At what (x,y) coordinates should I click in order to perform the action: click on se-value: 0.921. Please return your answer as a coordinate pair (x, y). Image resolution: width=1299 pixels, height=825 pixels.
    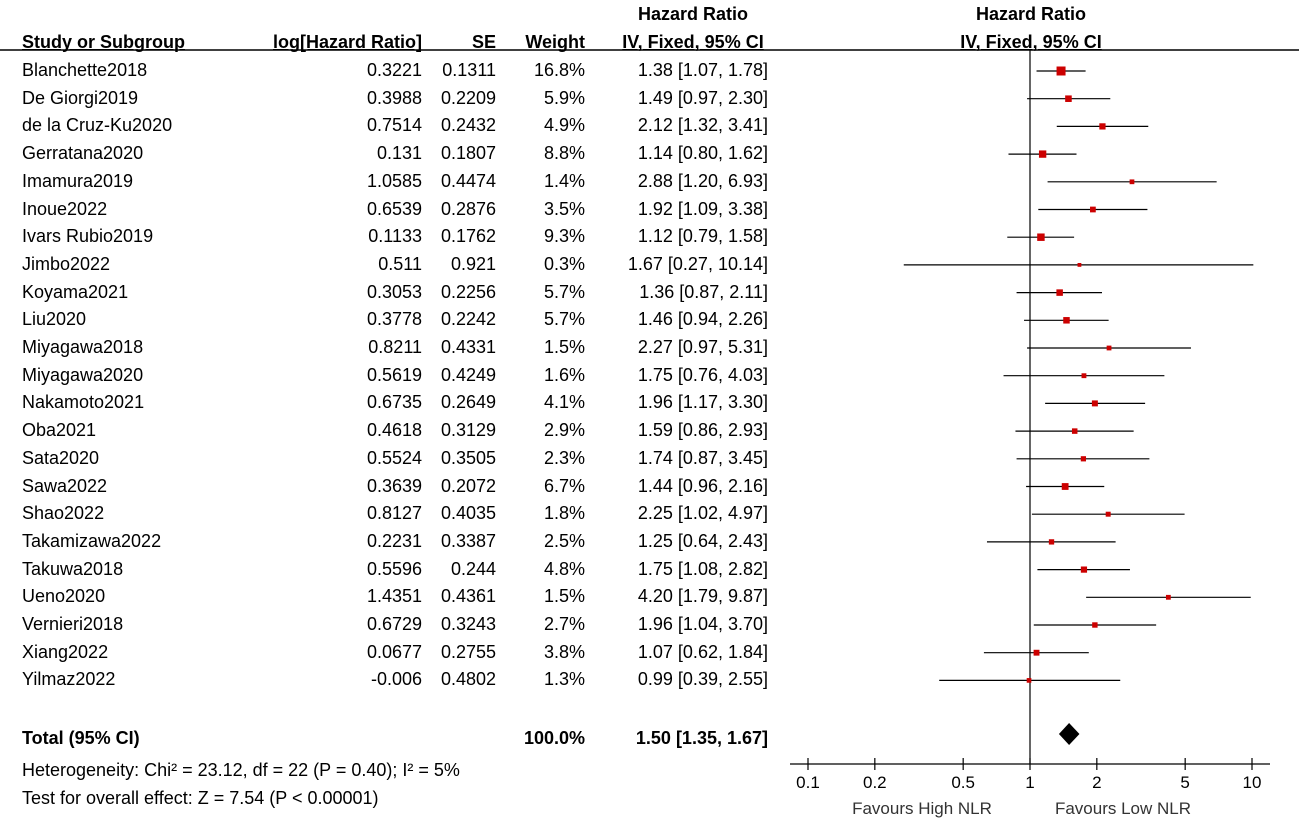
    Looking at the image, I should click on (473, 263).